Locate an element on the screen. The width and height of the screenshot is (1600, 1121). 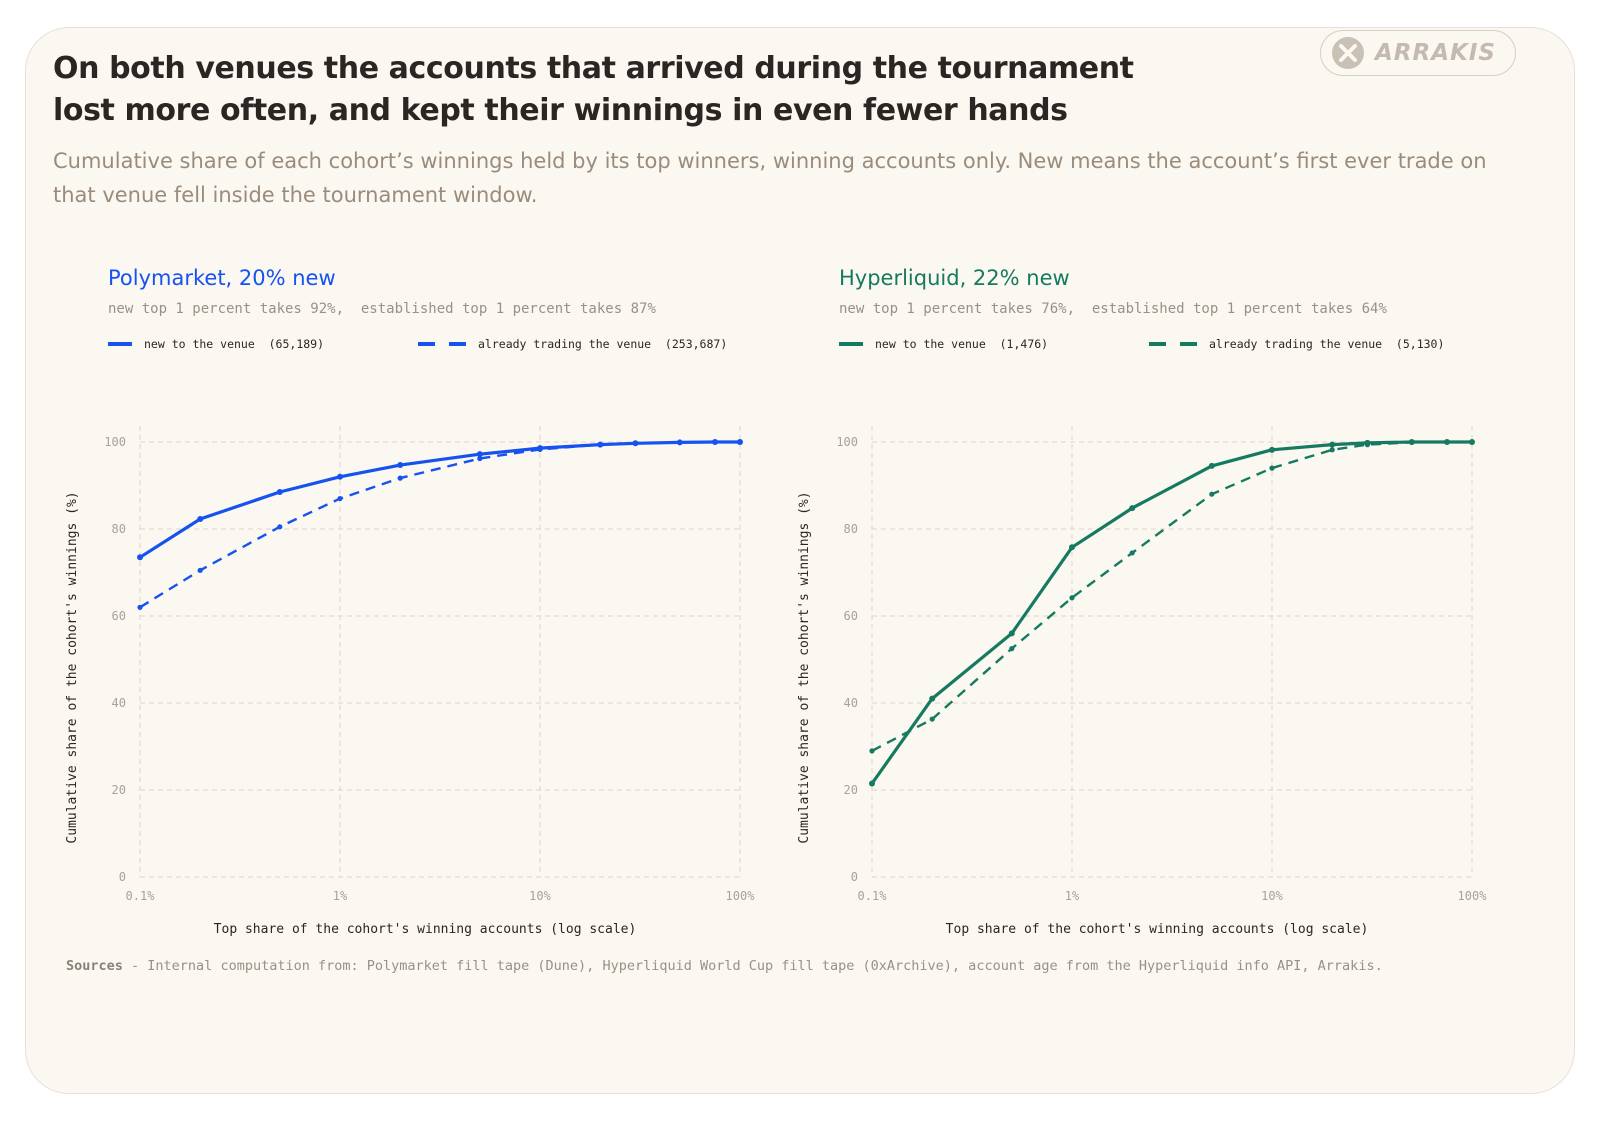
legend-est-polymarket: already trading the venue (253,687) is located at coordinates (572, 344).